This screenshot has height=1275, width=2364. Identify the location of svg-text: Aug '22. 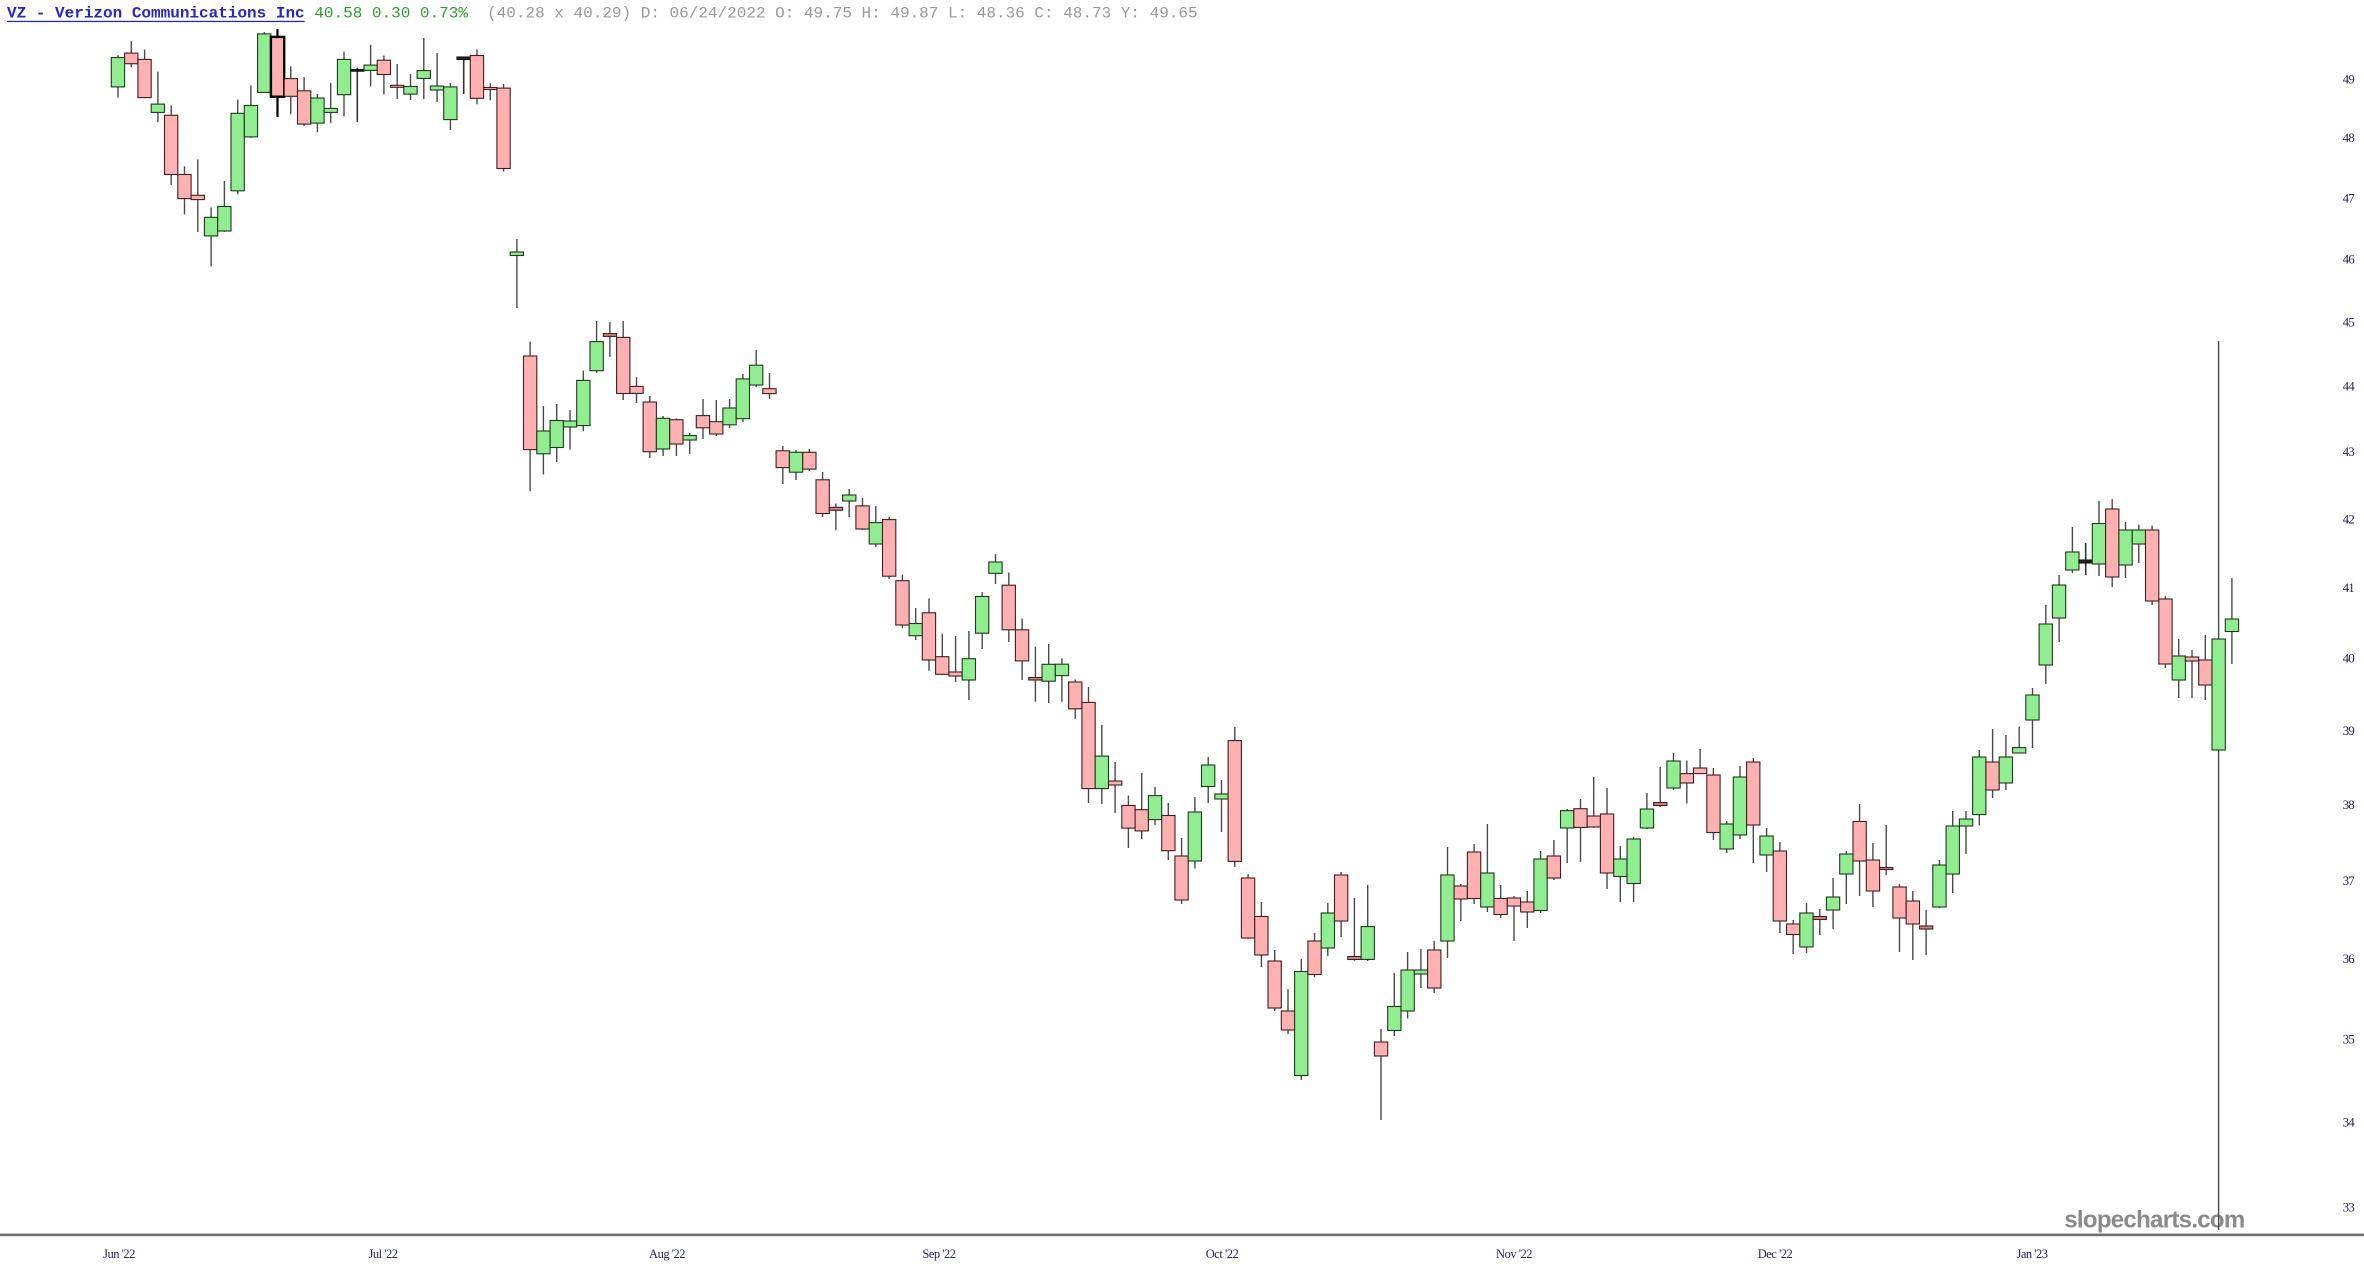
(667, 1254).